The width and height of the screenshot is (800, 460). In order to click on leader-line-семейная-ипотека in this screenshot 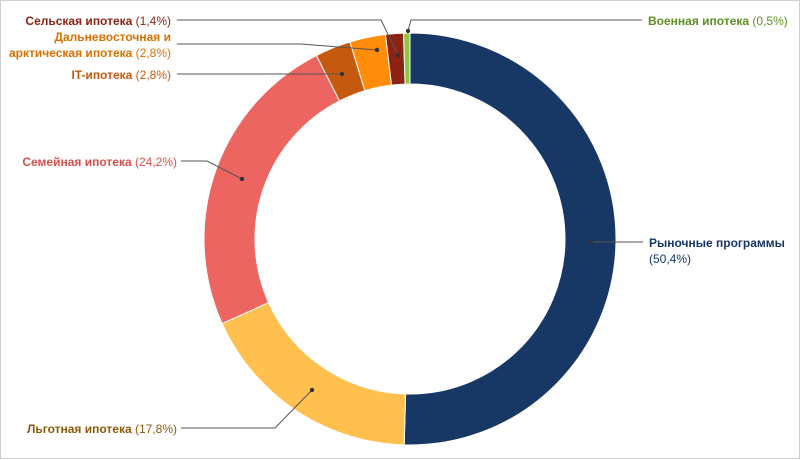, I will do `click(212, 170)`.